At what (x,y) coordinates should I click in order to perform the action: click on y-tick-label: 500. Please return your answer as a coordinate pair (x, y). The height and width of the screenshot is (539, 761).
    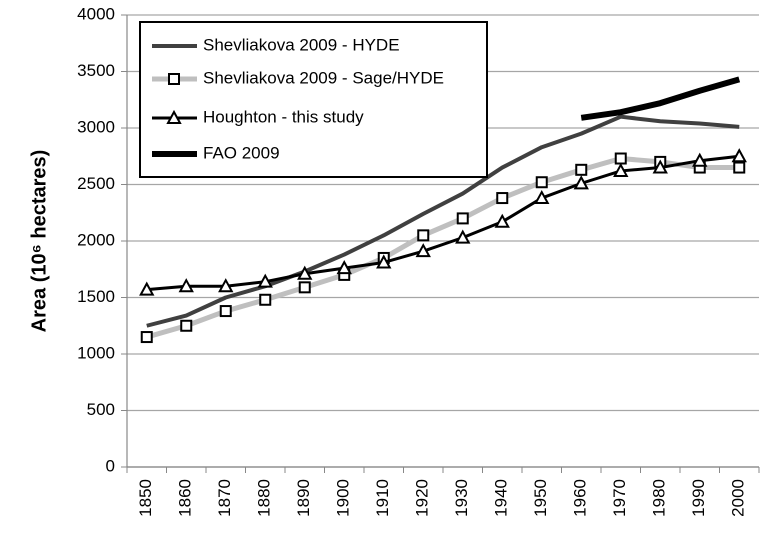
    Looking at the image, I should click on (101, 409).